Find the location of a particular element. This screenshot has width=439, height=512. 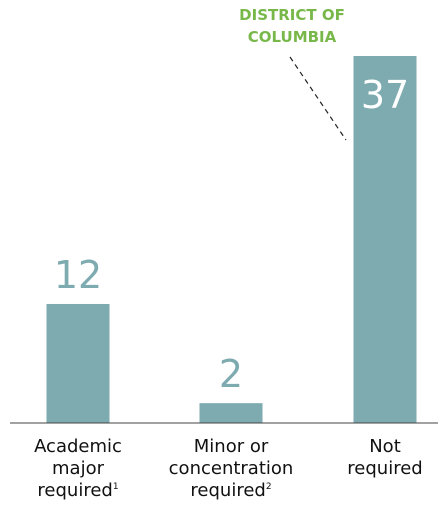

value-label-2: 37 is located at coordinates (385, 95).